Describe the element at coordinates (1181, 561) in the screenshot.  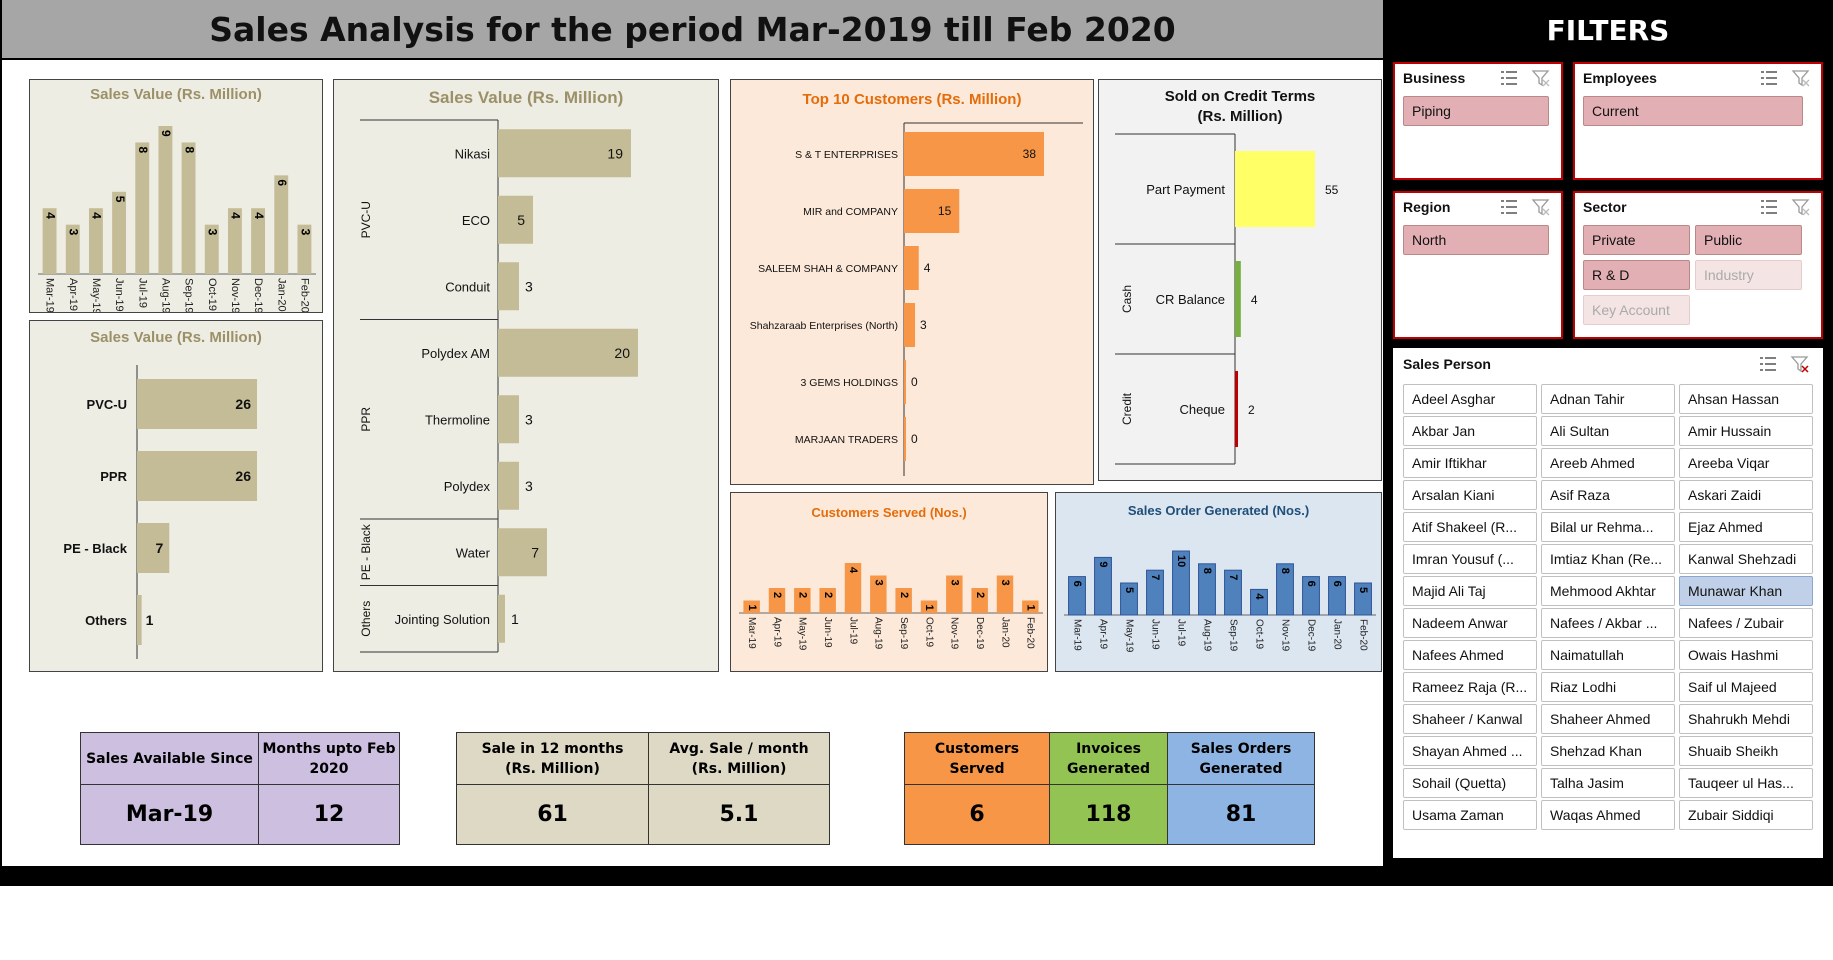
I see `data-label: 10` at that location.